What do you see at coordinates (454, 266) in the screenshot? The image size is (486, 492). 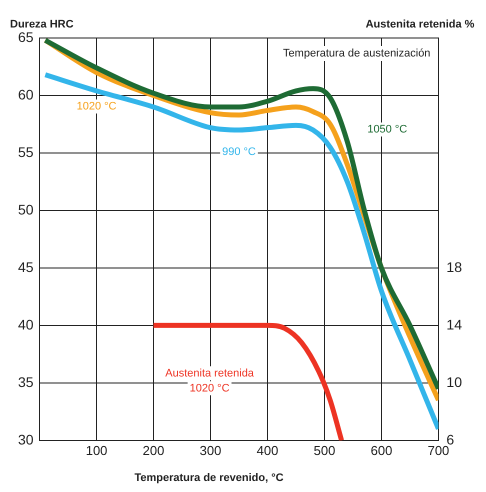 I see `y2-tick-label: 18` at bounding box center [454, 266].